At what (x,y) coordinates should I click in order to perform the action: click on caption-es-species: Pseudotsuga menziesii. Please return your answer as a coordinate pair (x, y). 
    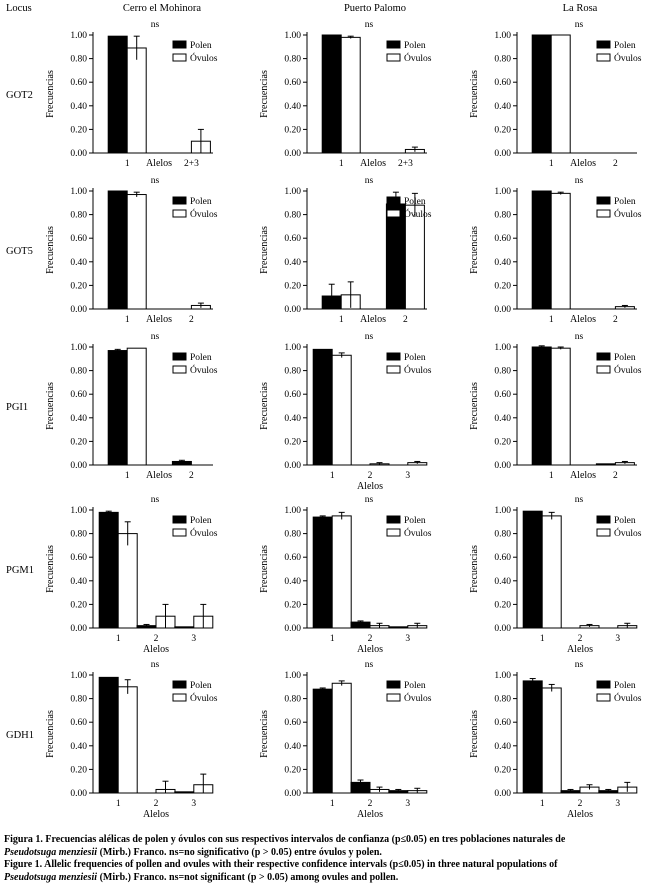
    Looking at the image, I should click on (51, 852).